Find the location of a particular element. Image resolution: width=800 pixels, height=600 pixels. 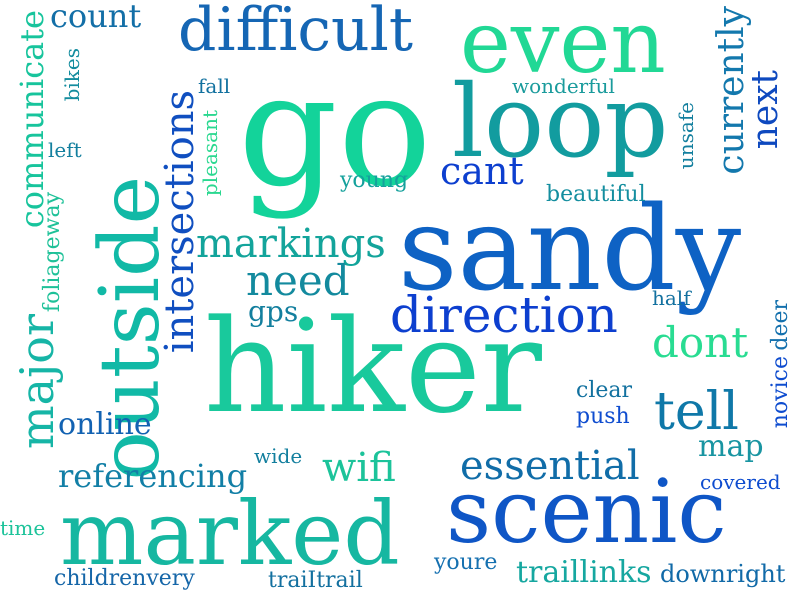

word-beautiful: beautiful is located at coordinates (596, 194).